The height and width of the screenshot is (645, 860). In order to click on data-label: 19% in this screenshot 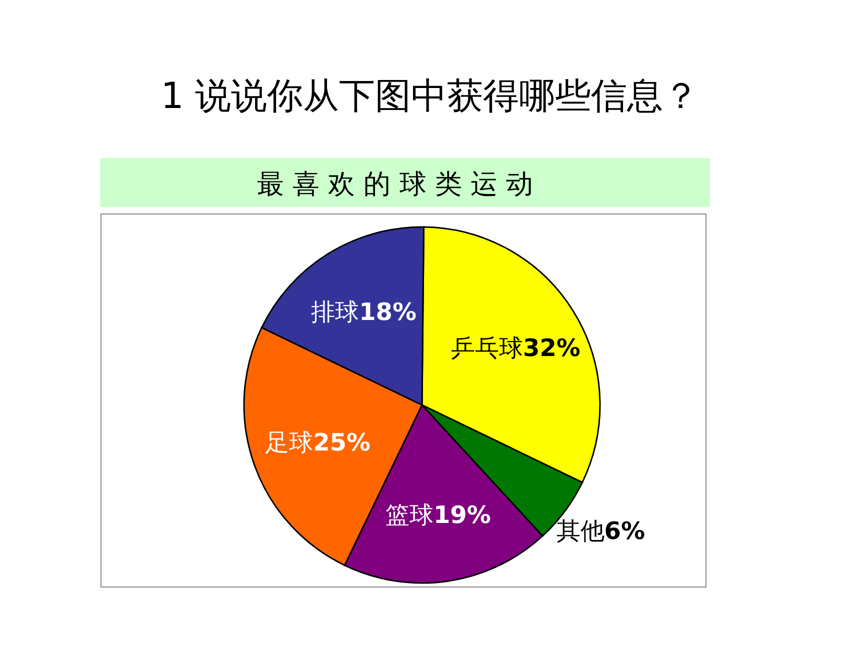, I will do `click(462, 515)`.